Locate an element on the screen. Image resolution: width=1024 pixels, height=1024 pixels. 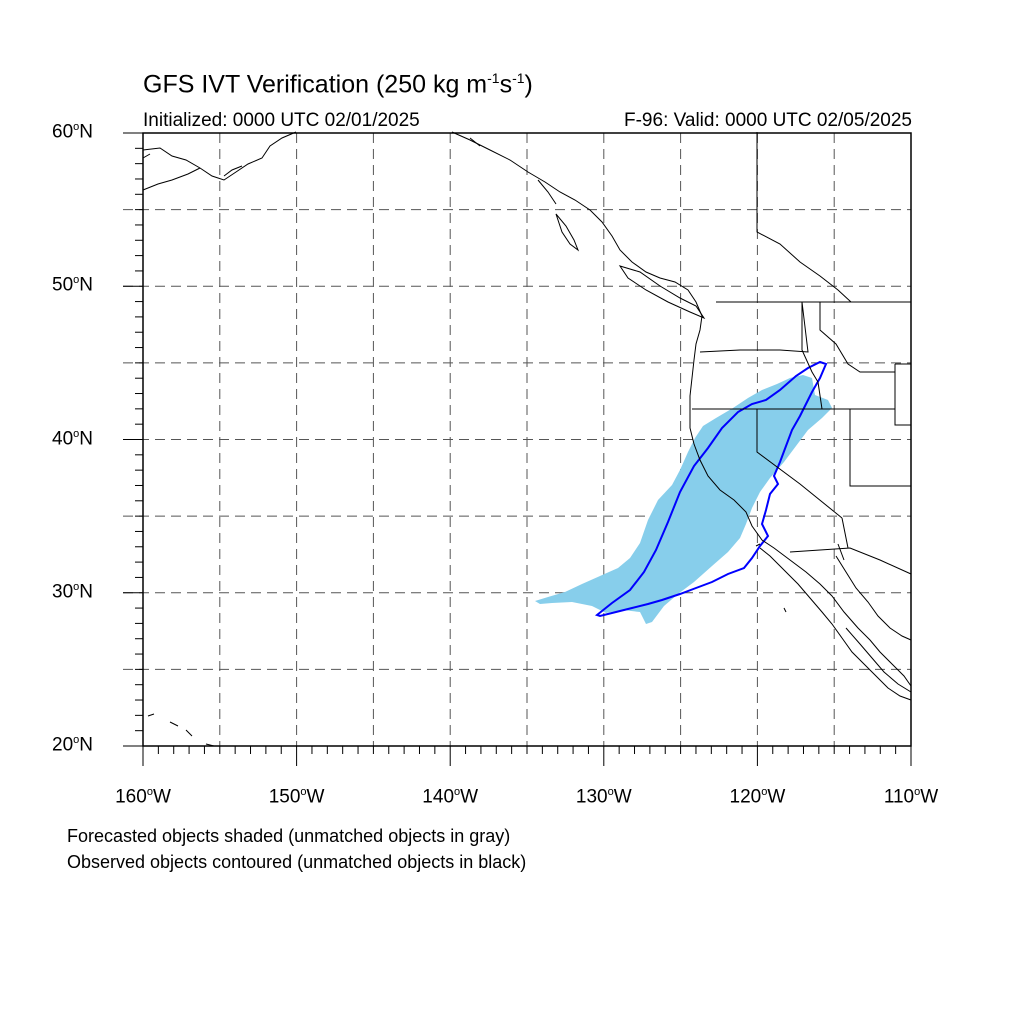
gulf-california is located at coordinates (873, 598).